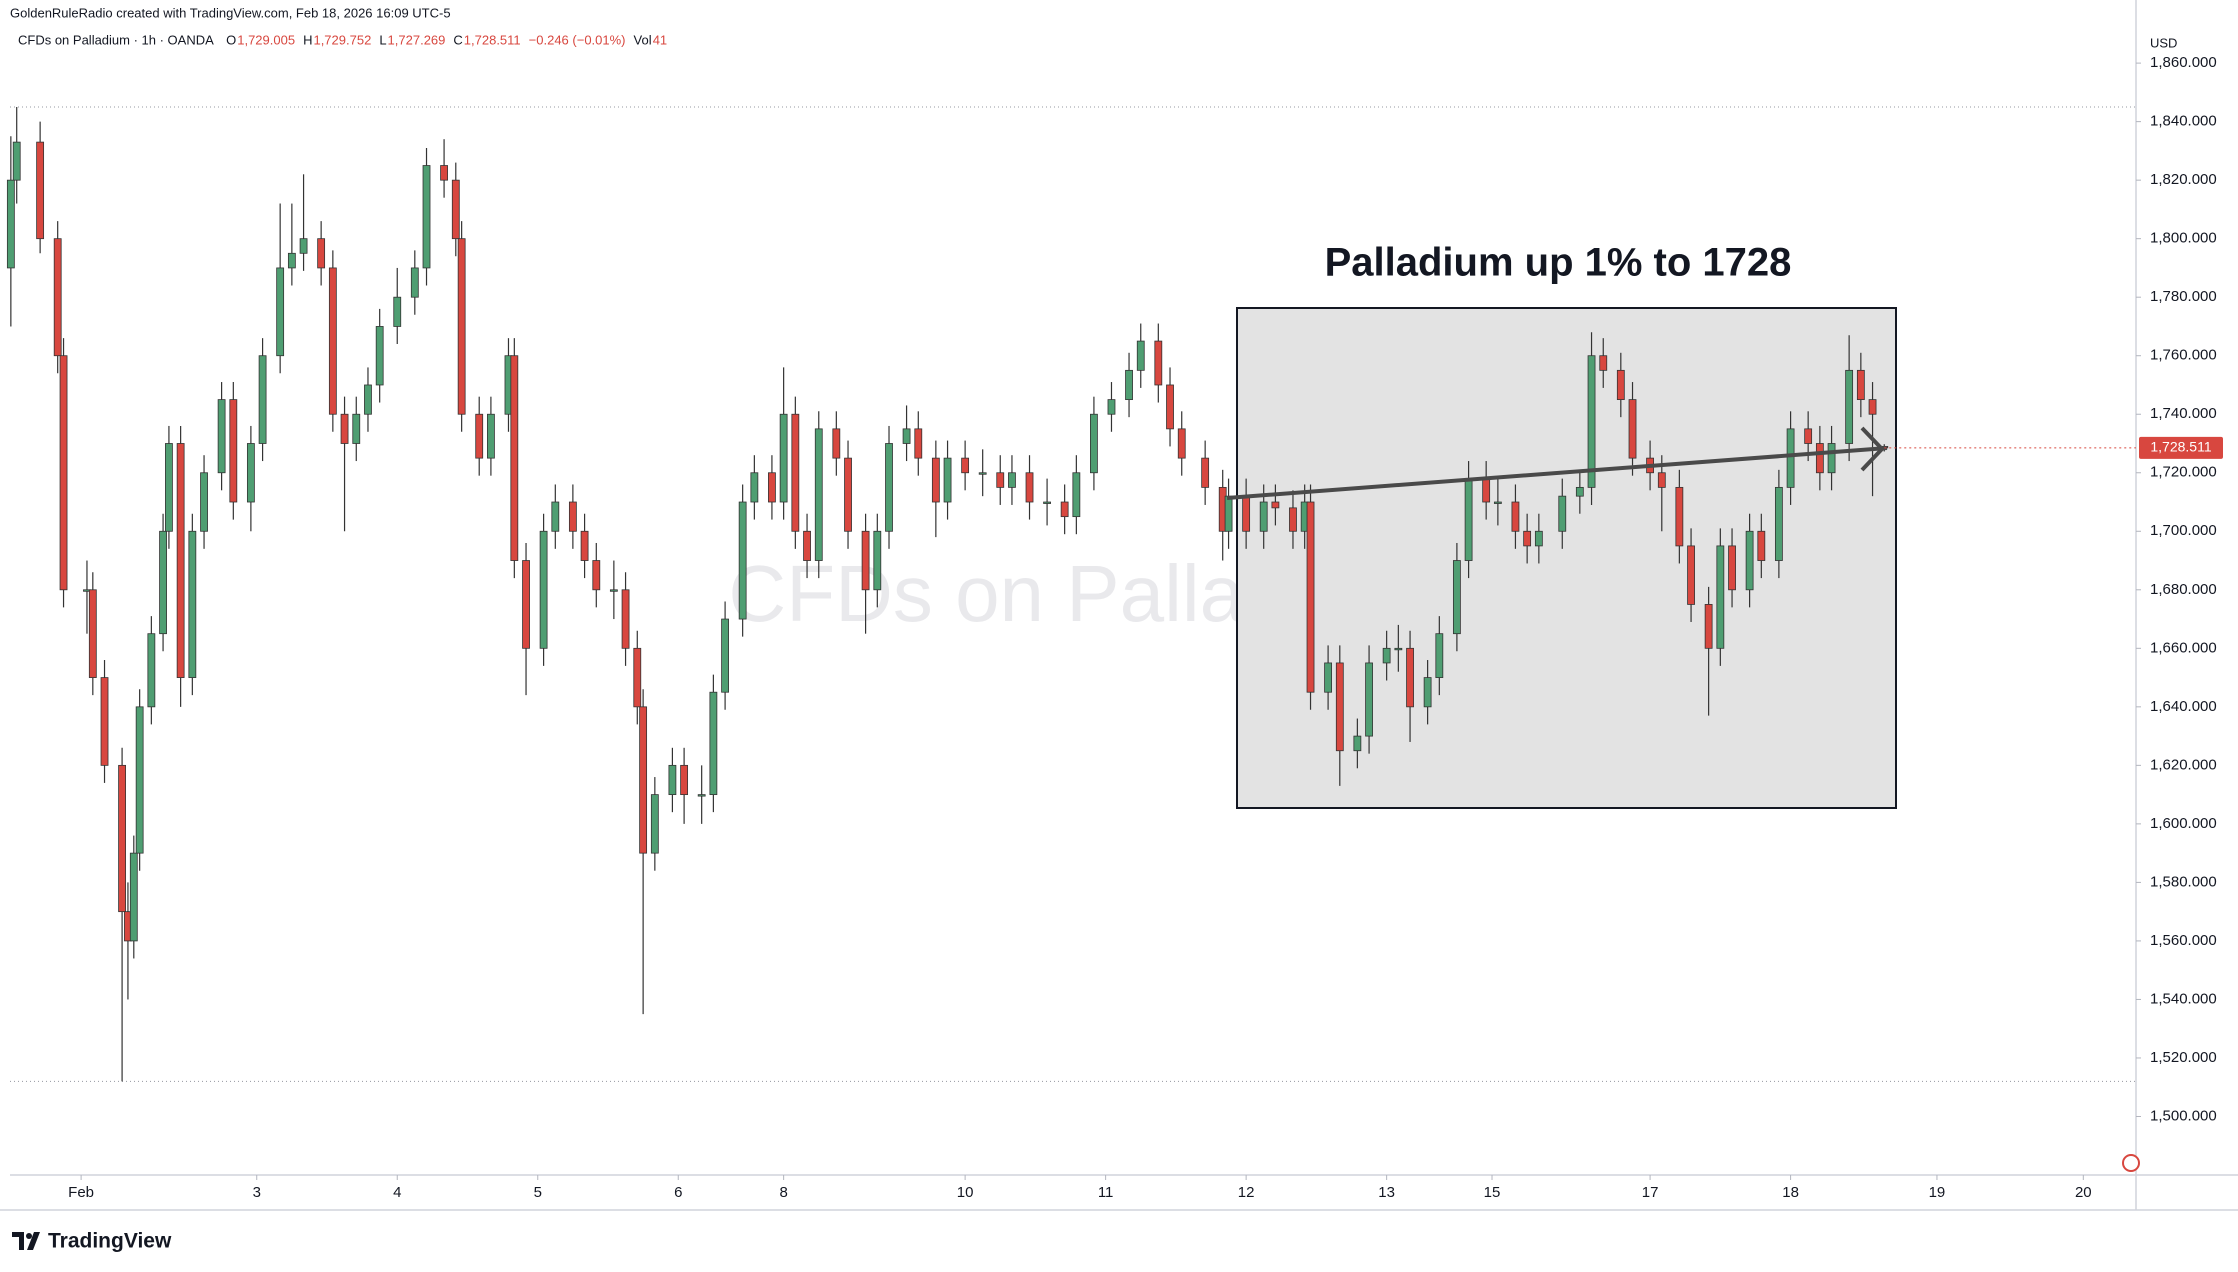  What do you see at coordinates (2183, 355) in the screenshot?
I see `y-tick-label: 1,760.000` at bounding box center [2183, 355].